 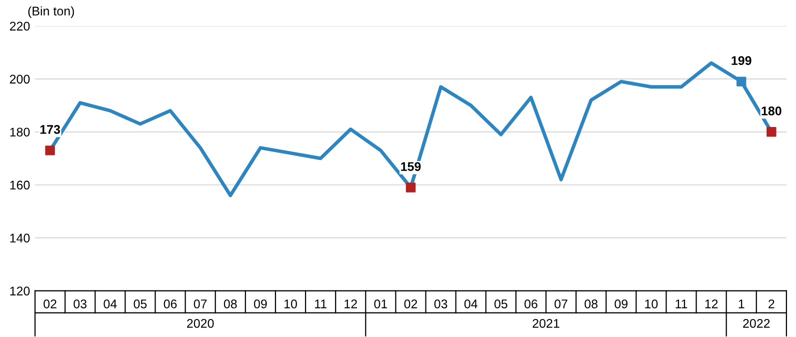 What do you see at coordinates (411, 166) in the screenshot?
I see `data-label: 159` at bounding box center [411, 166].